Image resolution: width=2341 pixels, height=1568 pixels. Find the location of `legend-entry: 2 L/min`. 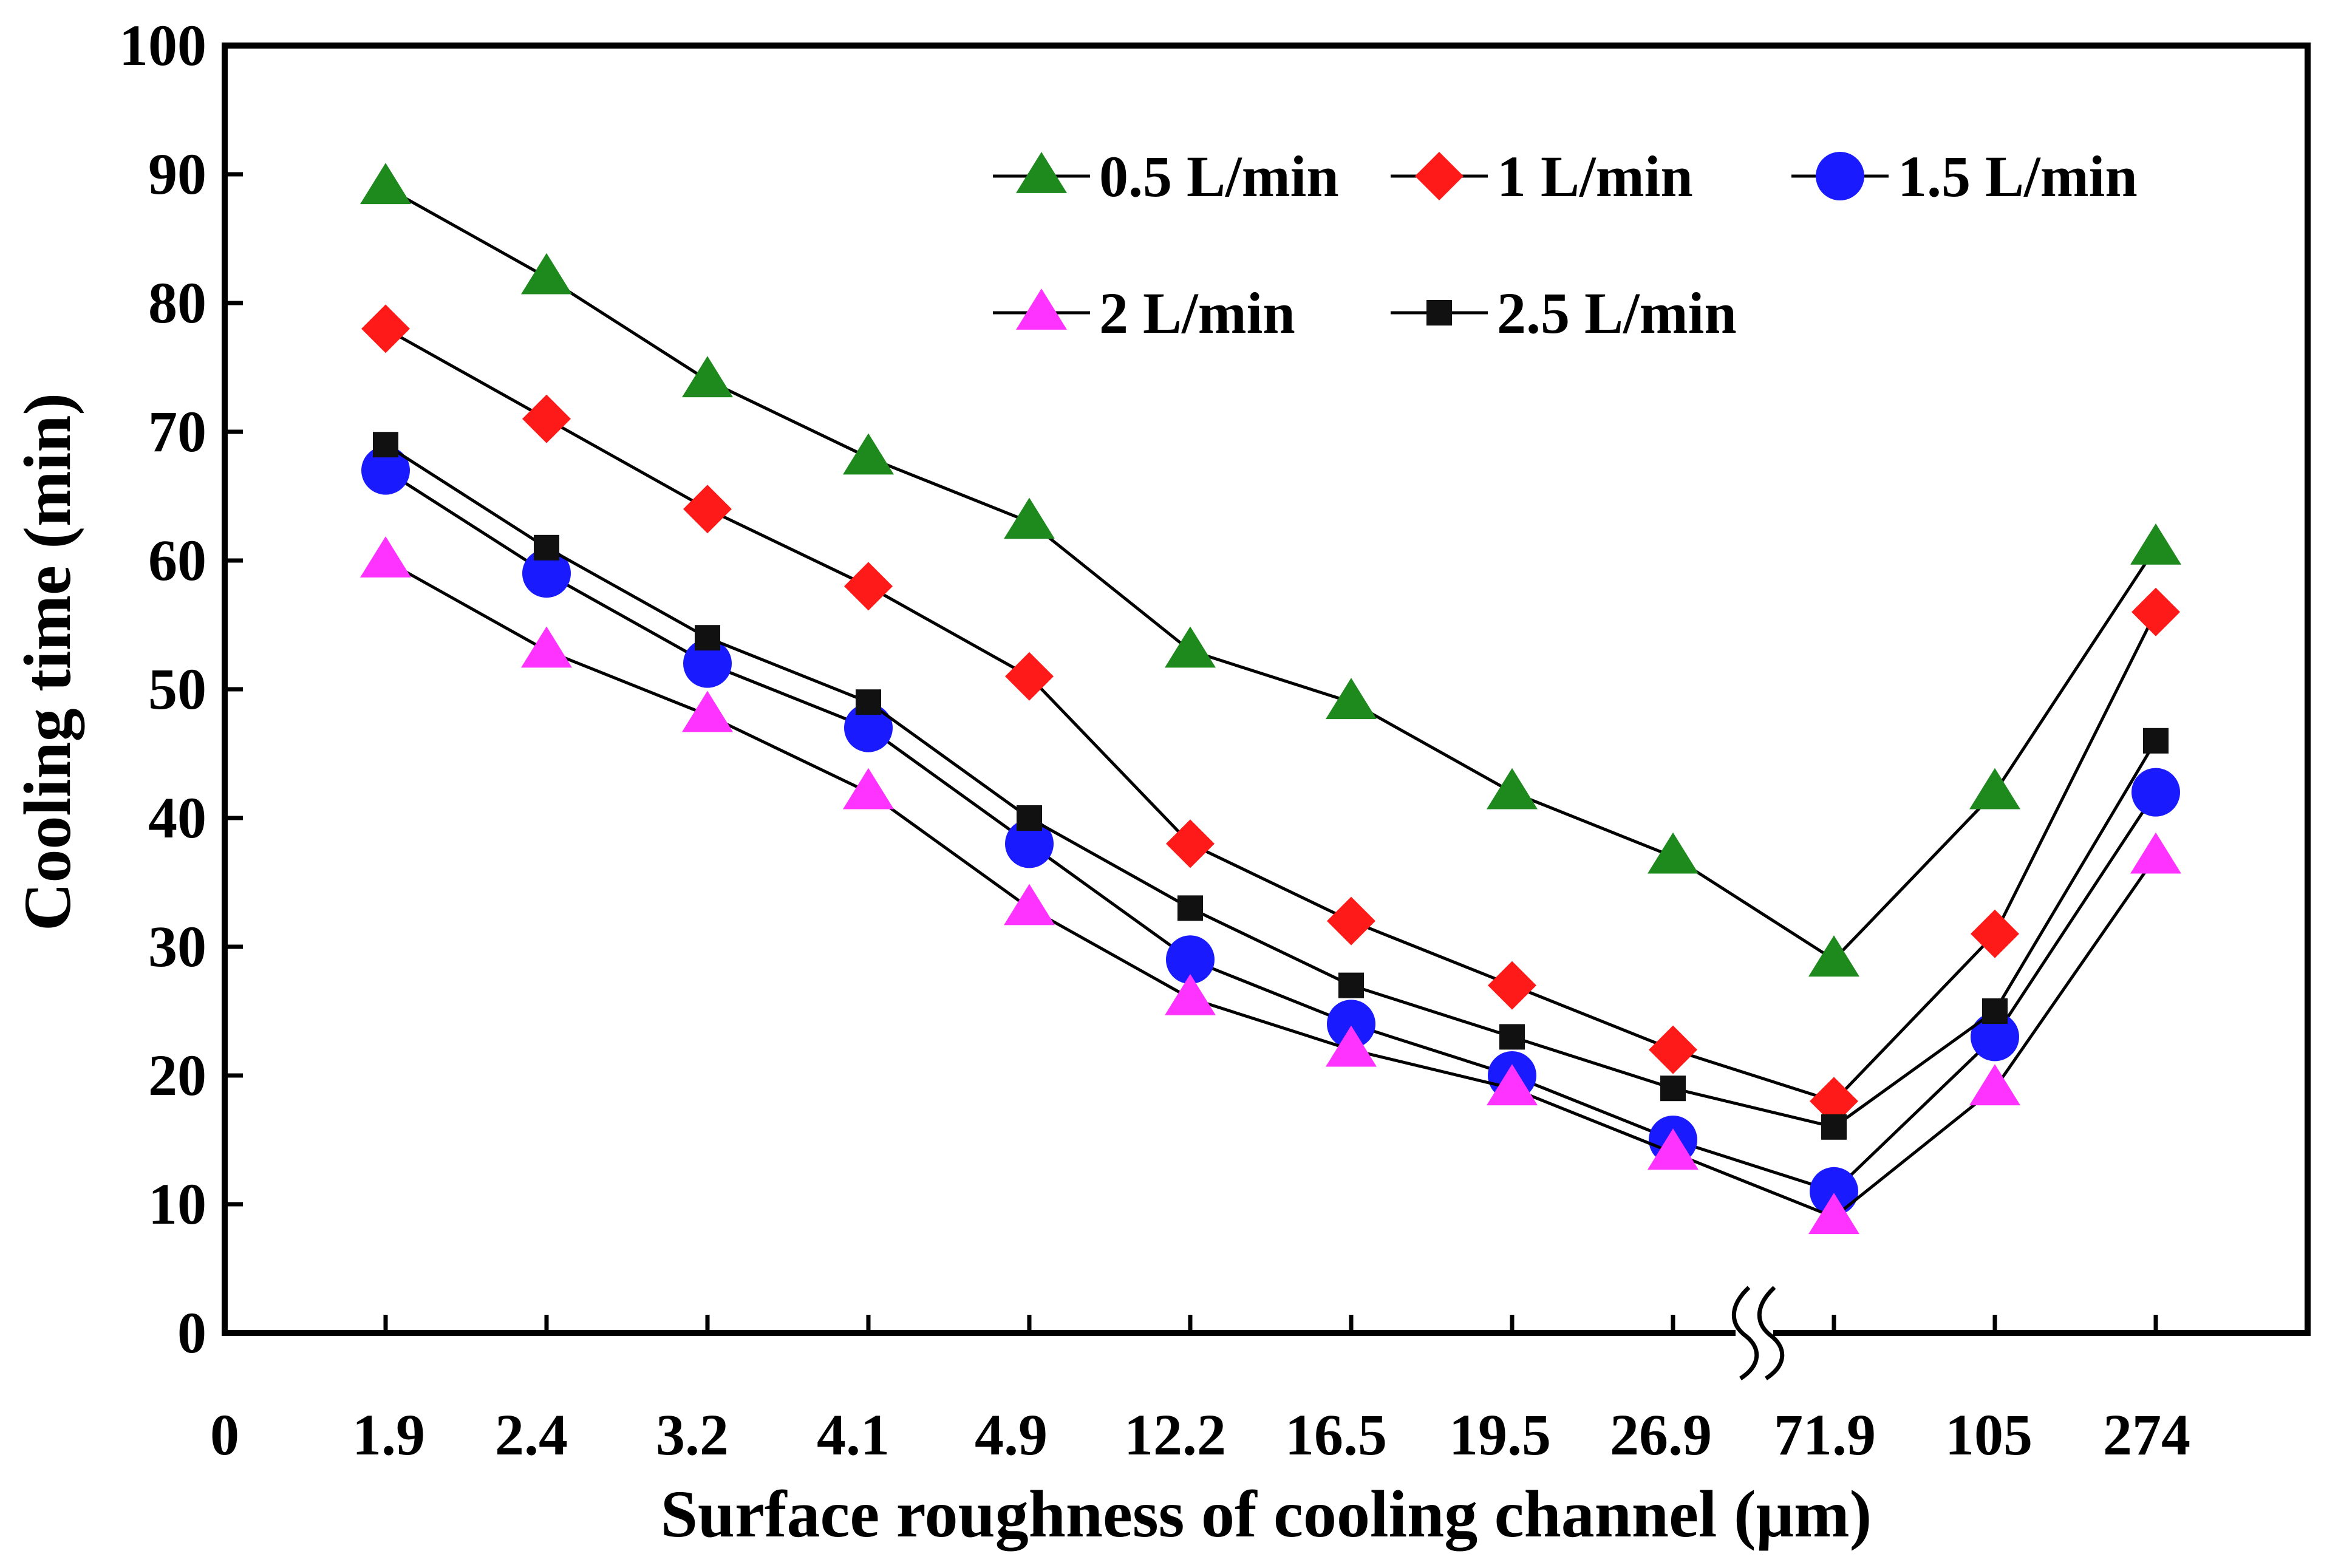

legend-entry: 2 L/min is located at coordinates (1144, 313).